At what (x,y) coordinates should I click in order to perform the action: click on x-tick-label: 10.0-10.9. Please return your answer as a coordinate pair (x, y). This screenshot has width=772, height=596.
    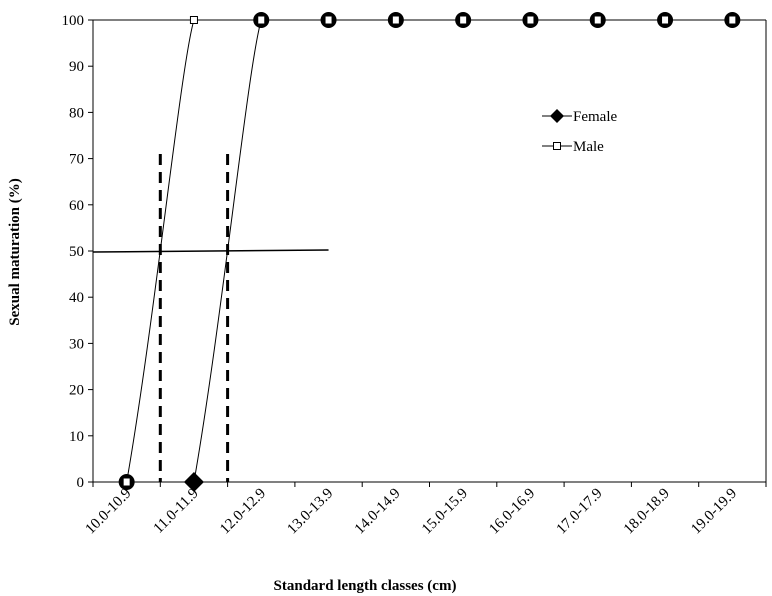
    Looking at the image, I should click on (109, 512).